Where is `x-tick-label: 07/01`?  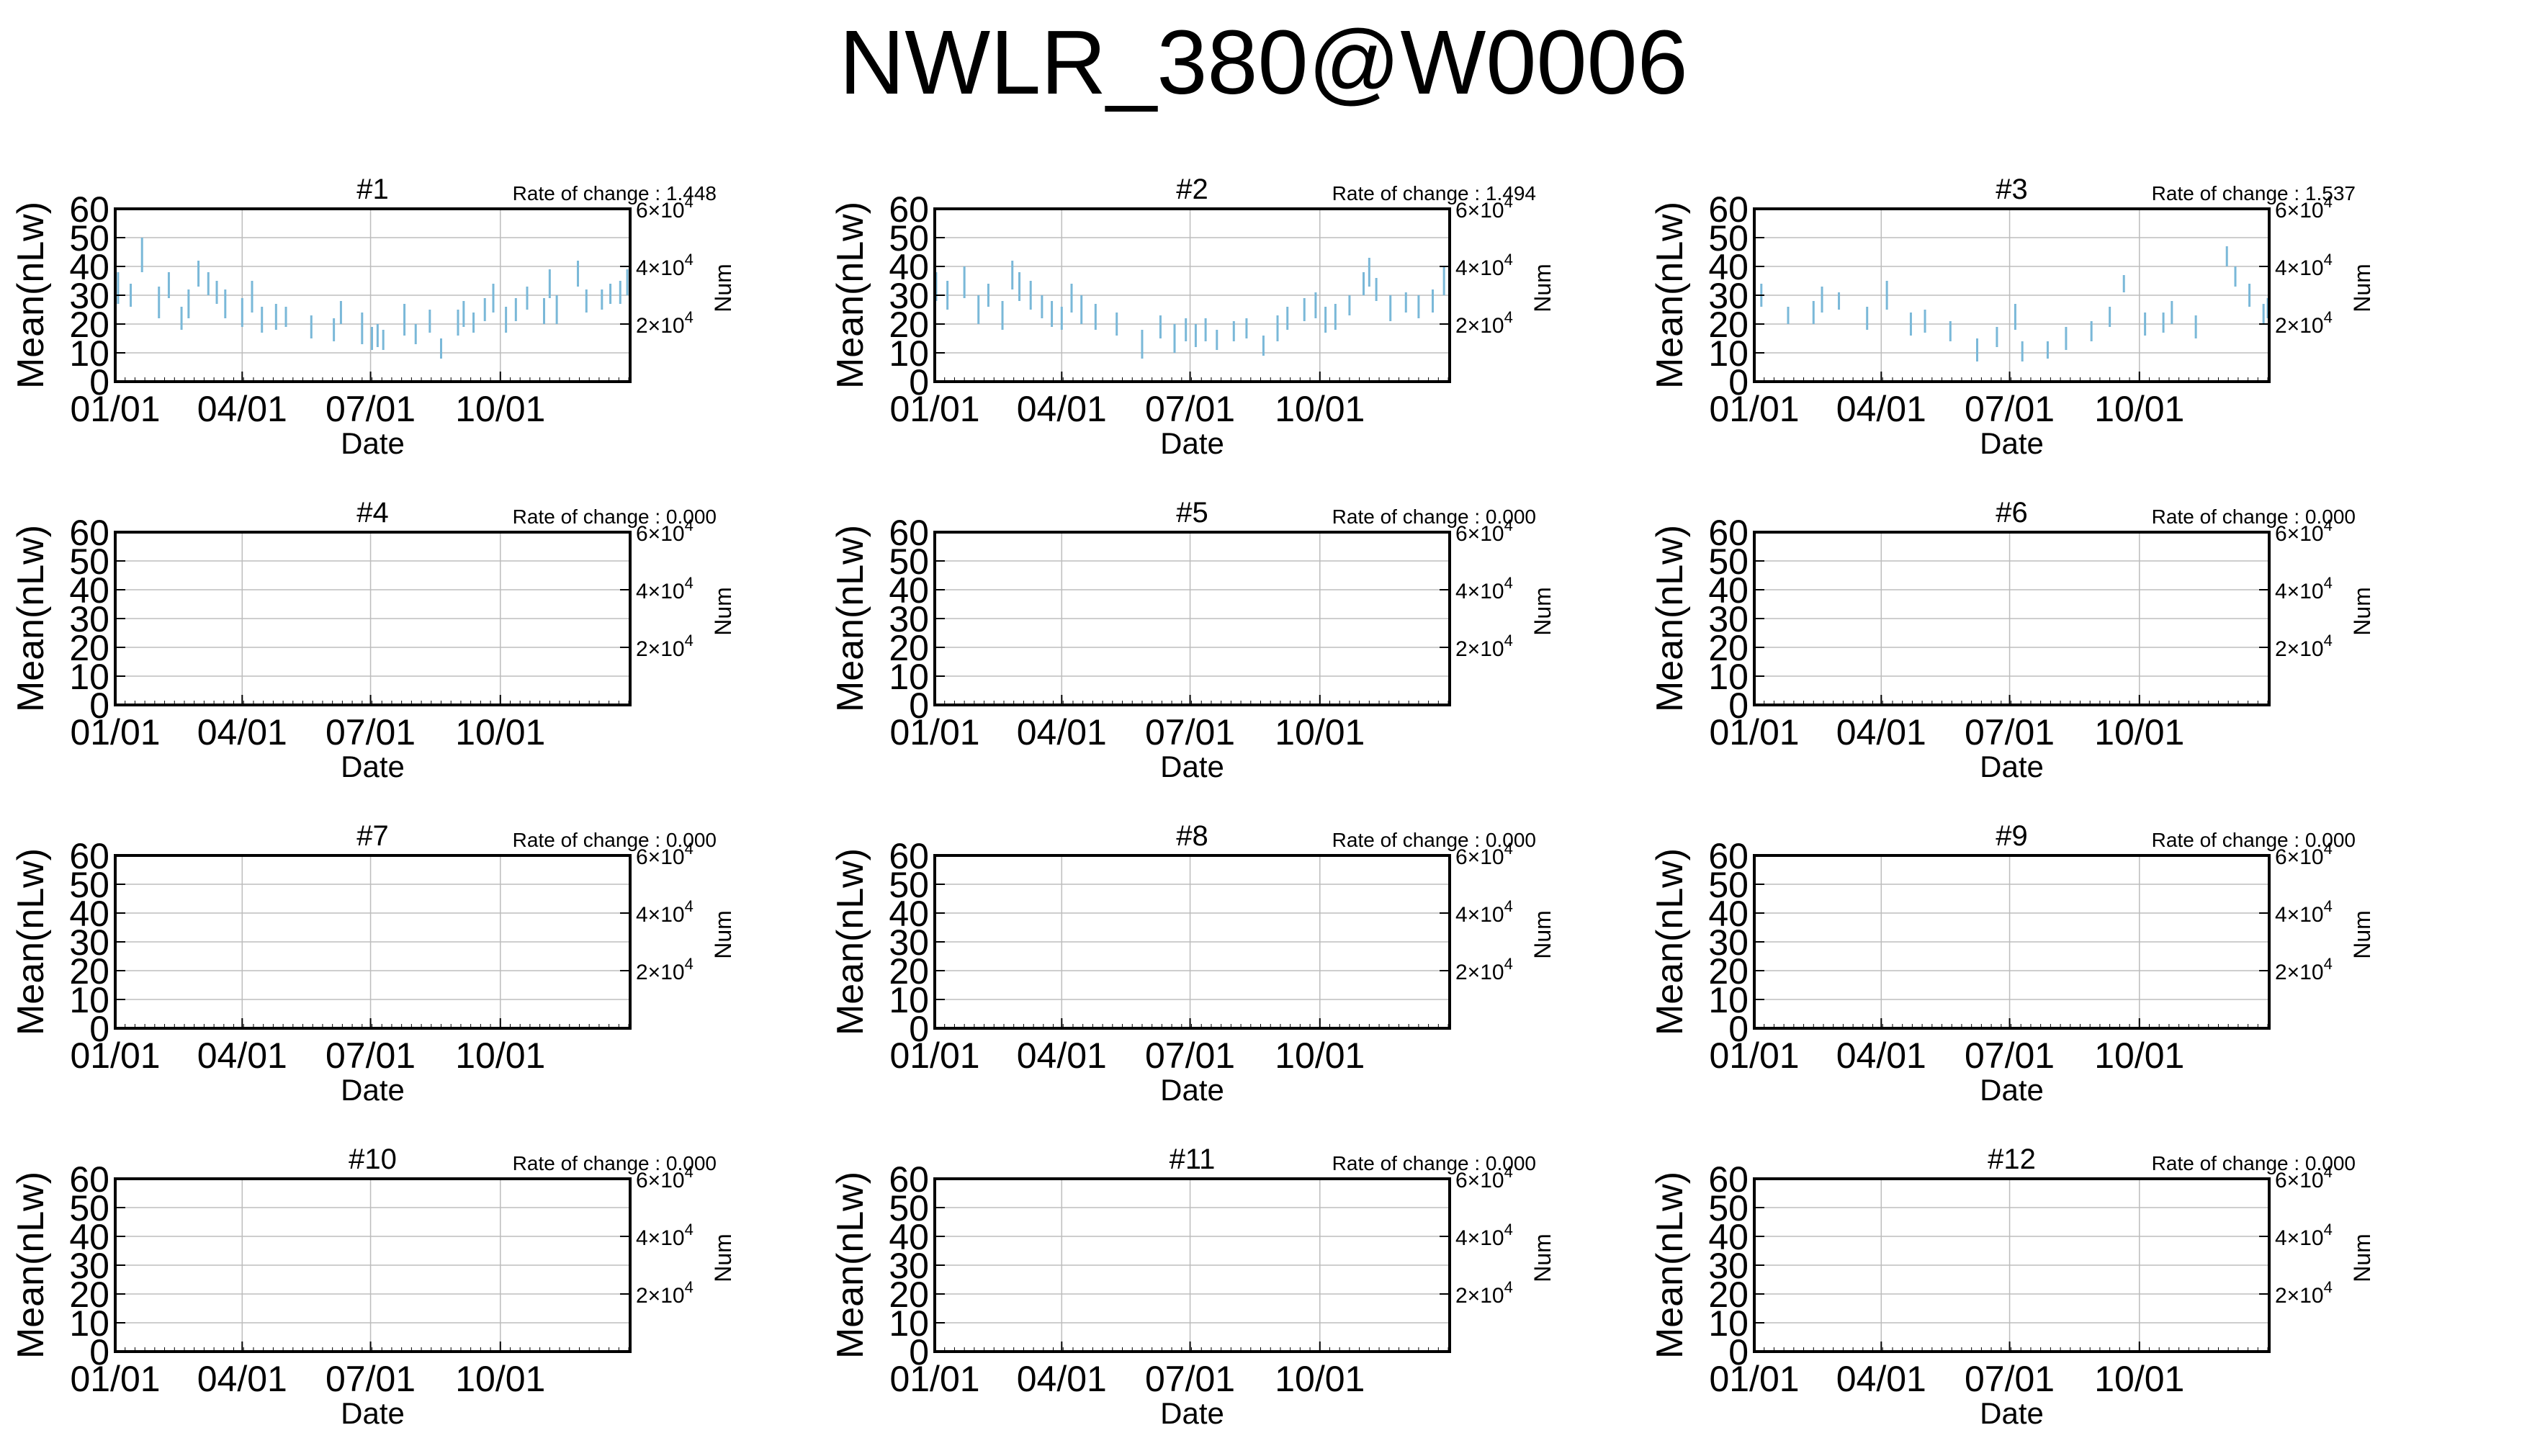 x-tick-label: 07/01 is located at coordinates (1190, 732).